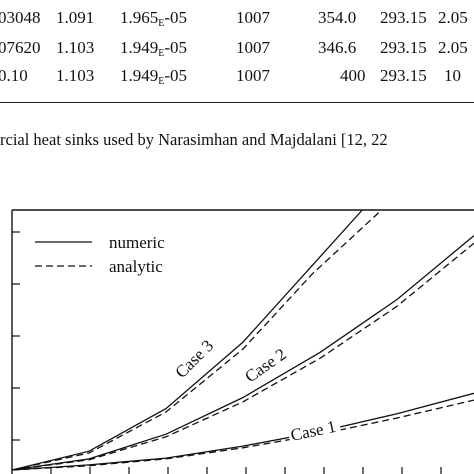 The image size is (474, 474). Describe the element at coordinates (14, 75) in the screenshot. I see `table-cell: 0.10` at that location.